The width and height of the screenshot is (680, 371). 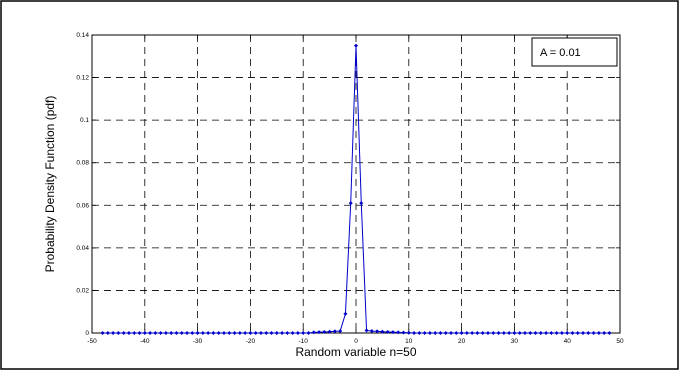 What do you see at coordinates (462, 341) in the screenshot?
I see `x-tick-label: 20` at bounding box center [462, 341].